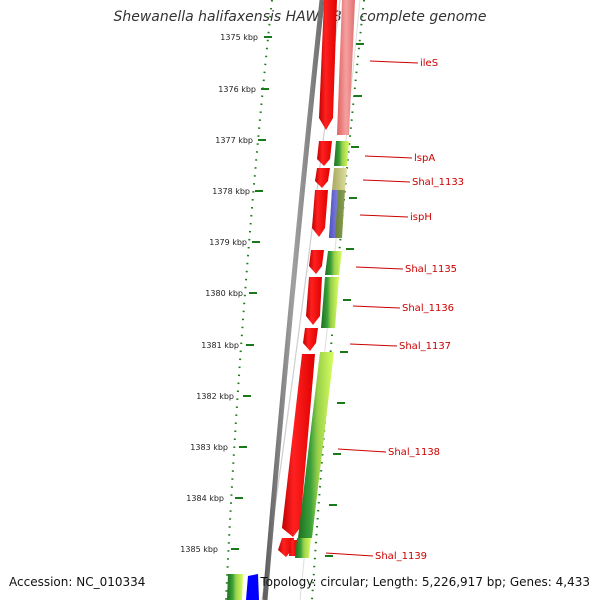 The height and width of the screenshot is (600, 600). I want to click on tick-label: 1378 kbp, so click(231, 191).